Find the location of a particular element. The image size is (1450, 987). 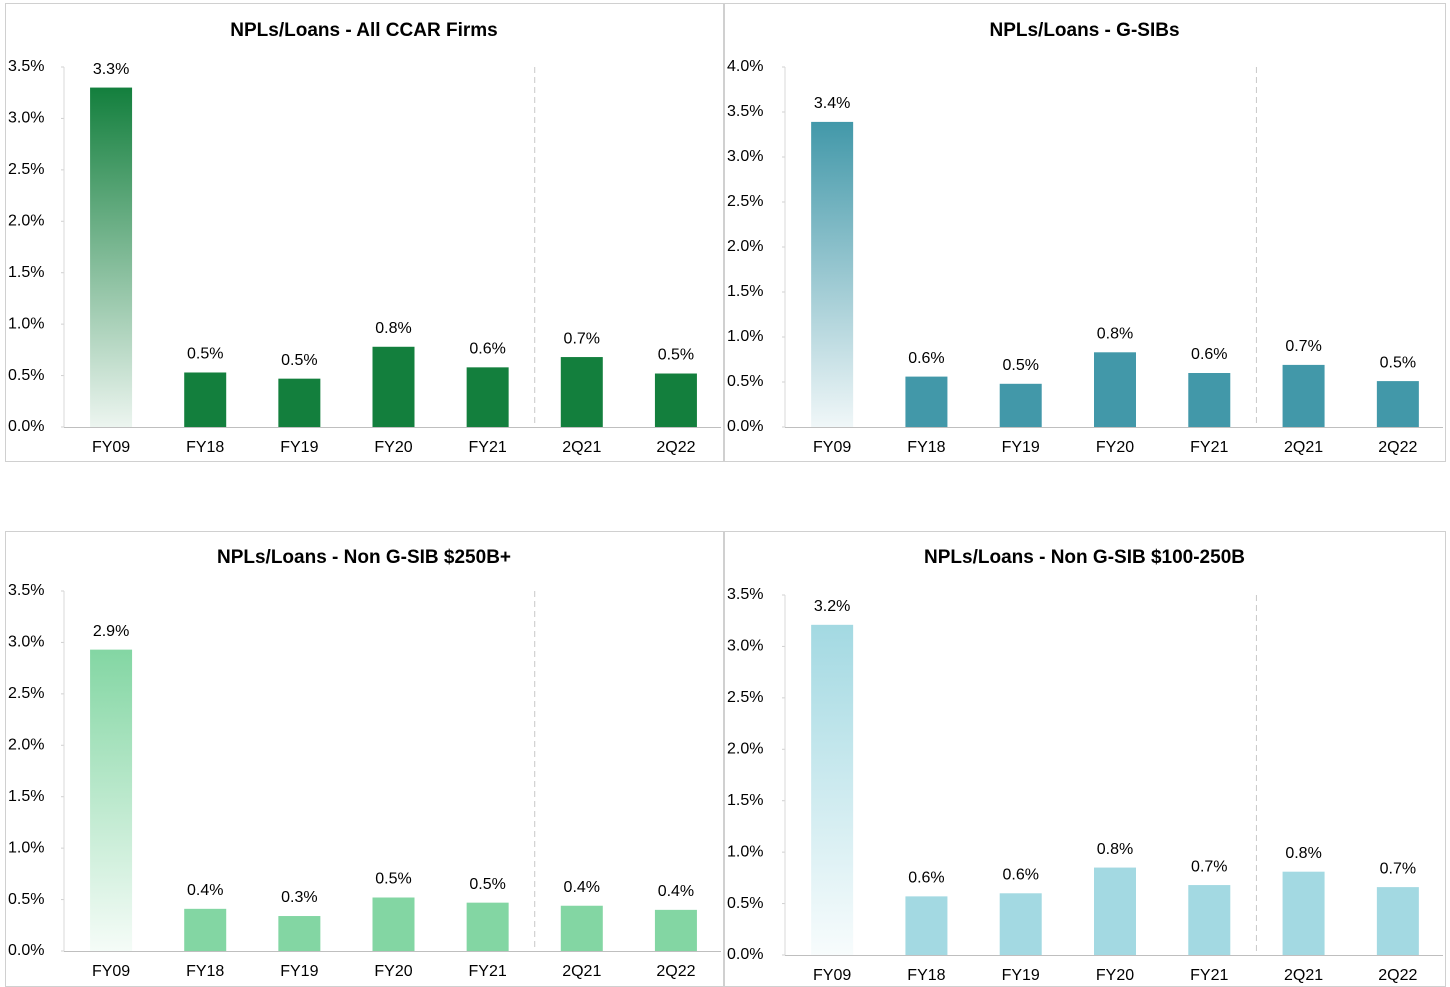

data-label: 3.2% is located at coordinates (832, 606).